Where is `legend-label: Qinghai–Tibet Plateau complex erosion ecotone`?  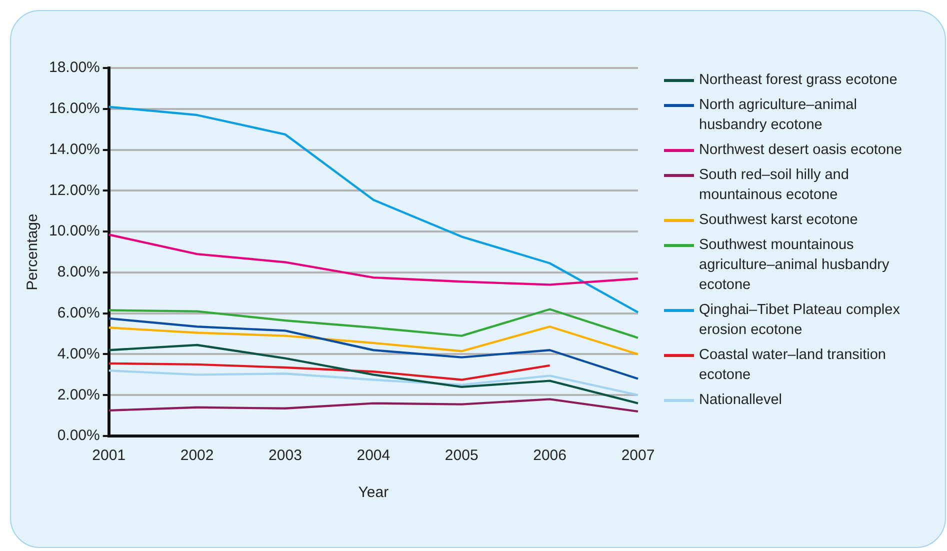 legend-label: Qinghai–Tibet Plateau complex erosion ecotone is located at coordinates (800, 320).